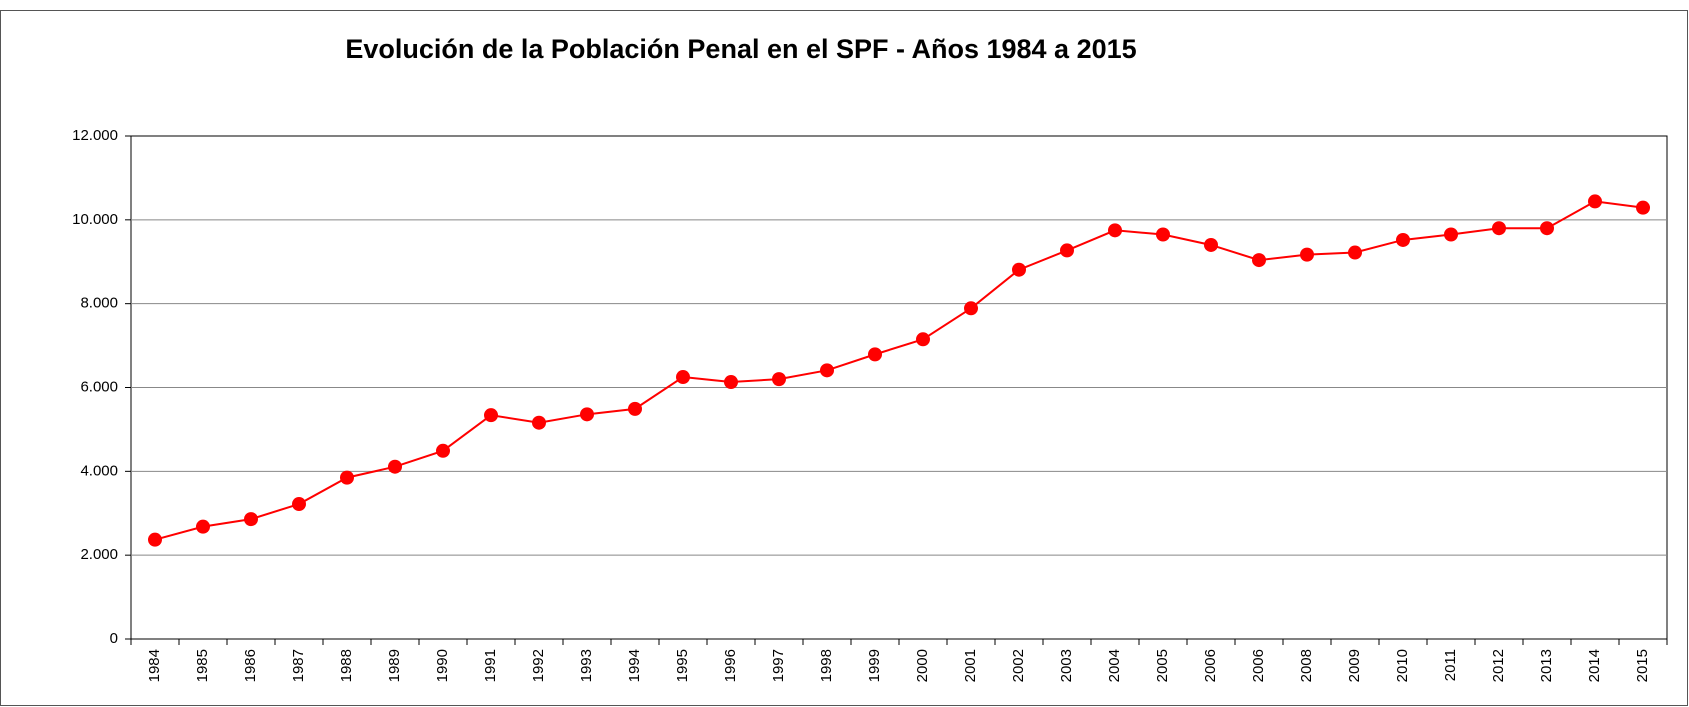 Image resolution: width=1689 pixels, height=707 pixels. What do you see at coordinates (1642, 665) in the screenshot?
I see `x-tick-label: 2015` at bounding box center [1642, 665].